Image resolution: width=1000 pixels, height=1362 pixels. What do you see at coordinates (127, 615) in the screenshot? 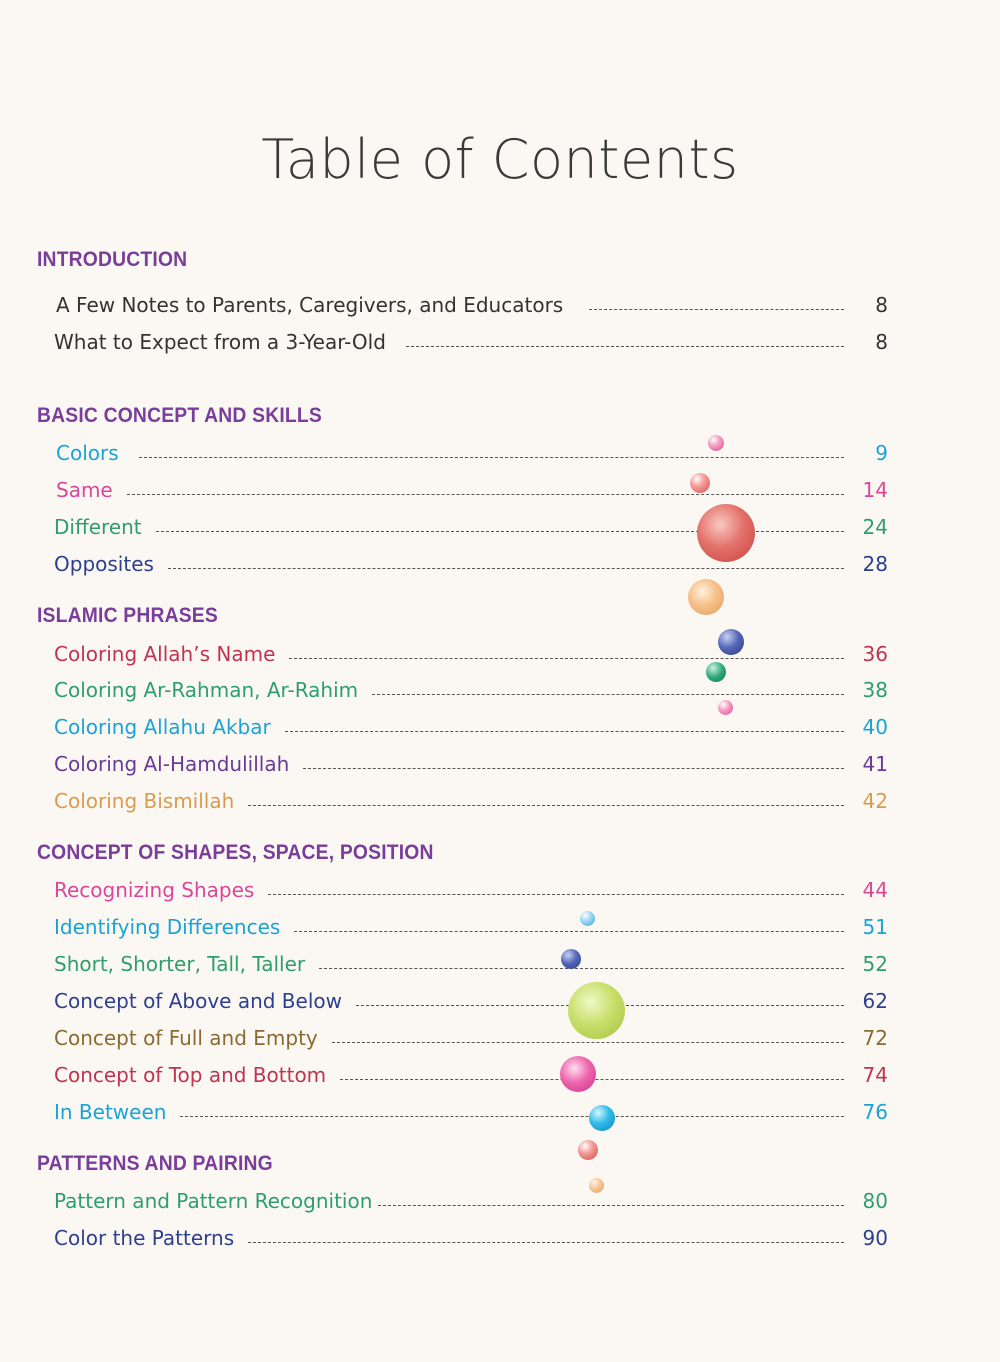
I see `section-heading-islamic-phrases: ISLAMIC PHRASES` at bounding box center [127, 615].